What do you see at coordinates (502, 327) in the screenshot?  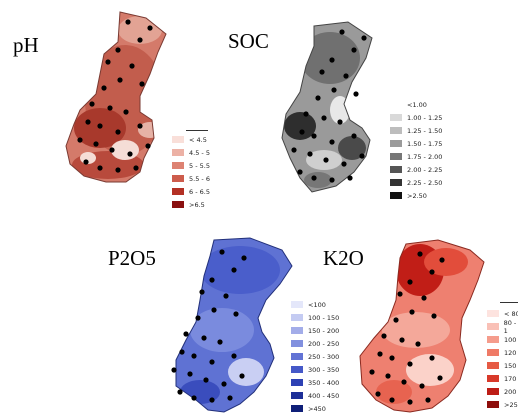 I see `k2o-legend-item: 80 - 1` at bounding box center [502, 327].